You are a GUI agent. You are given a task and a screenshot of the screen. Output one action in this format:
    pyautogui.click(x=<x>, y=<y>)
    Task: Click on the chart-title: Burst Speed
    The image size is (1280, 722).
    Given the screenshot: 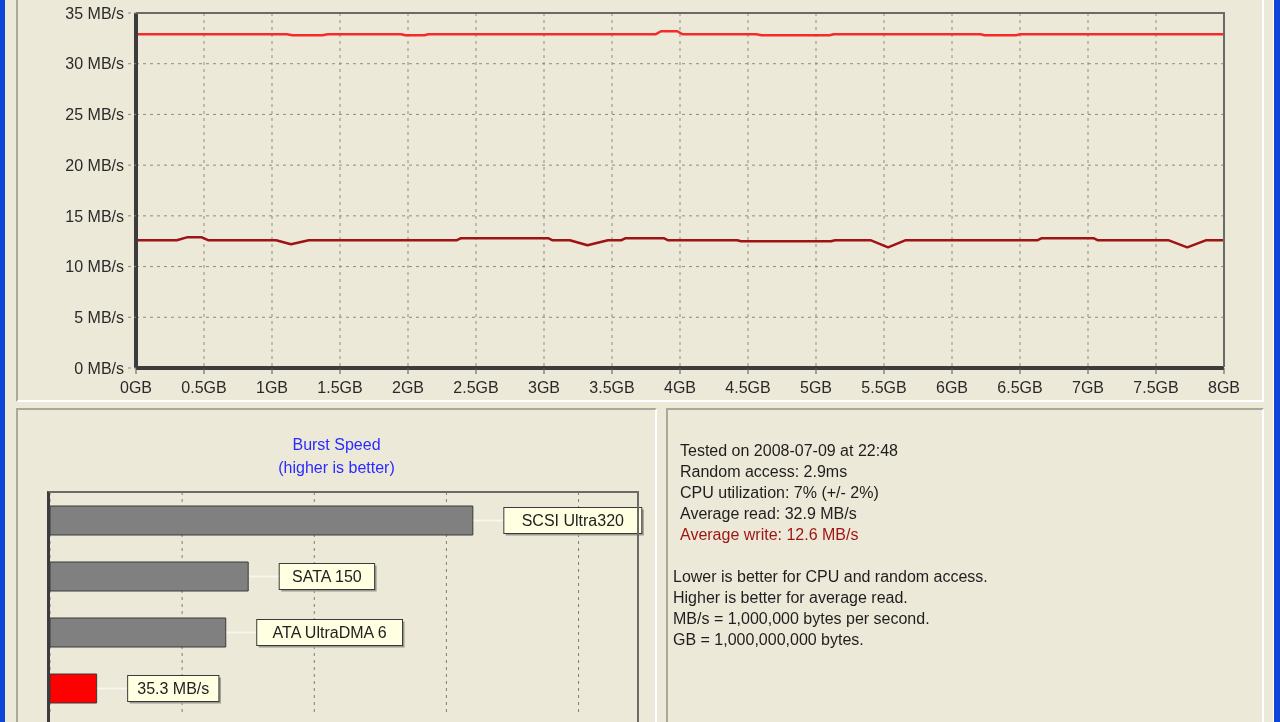 What is the action you would take?
    pyautogui.click(x=336, y=444)
    